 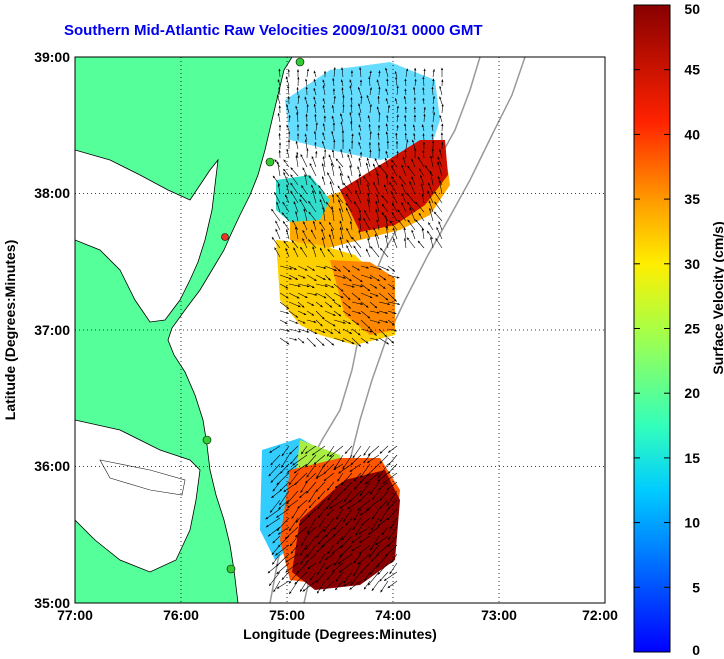 I want to click on x-tick-label: 73:00, so click(x=499, y=615).